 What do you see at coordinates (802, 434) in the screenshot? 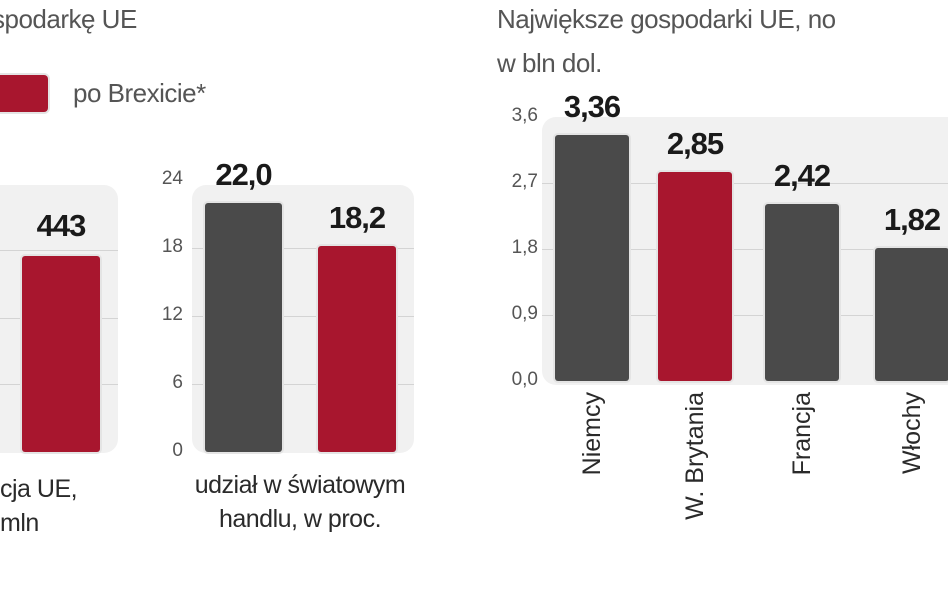
I see `chart3-category-label: Francja` at bounding box center [802, 434].